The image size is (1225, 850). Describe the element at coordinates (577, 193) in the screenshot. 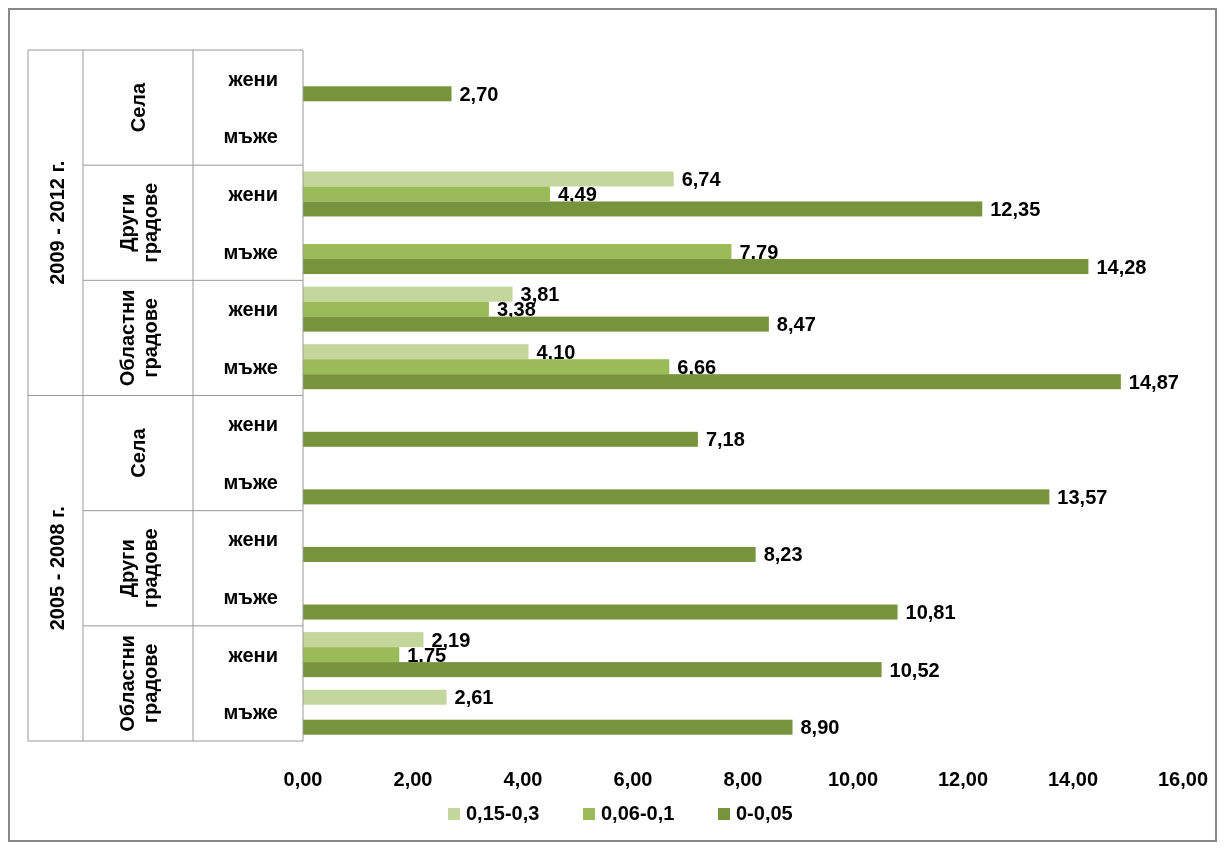

I see `data-label: 4,49` at that location.